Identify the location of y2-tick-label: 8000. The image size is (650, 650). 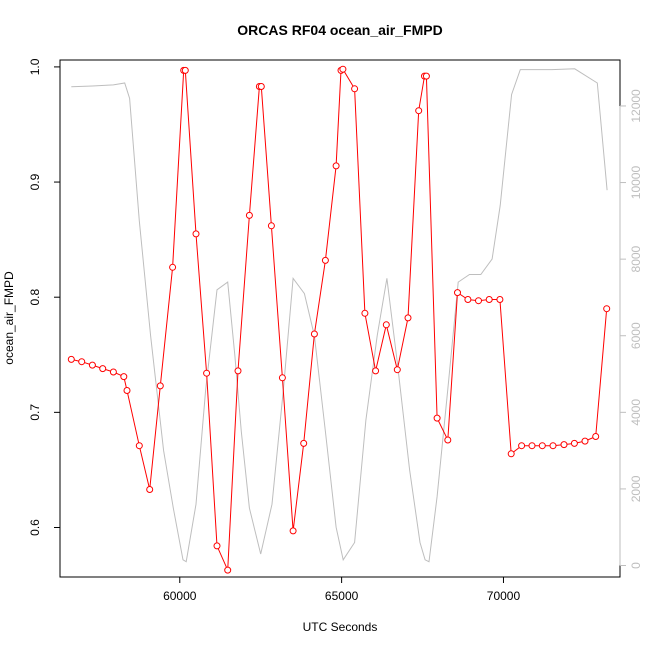
(636, 258).